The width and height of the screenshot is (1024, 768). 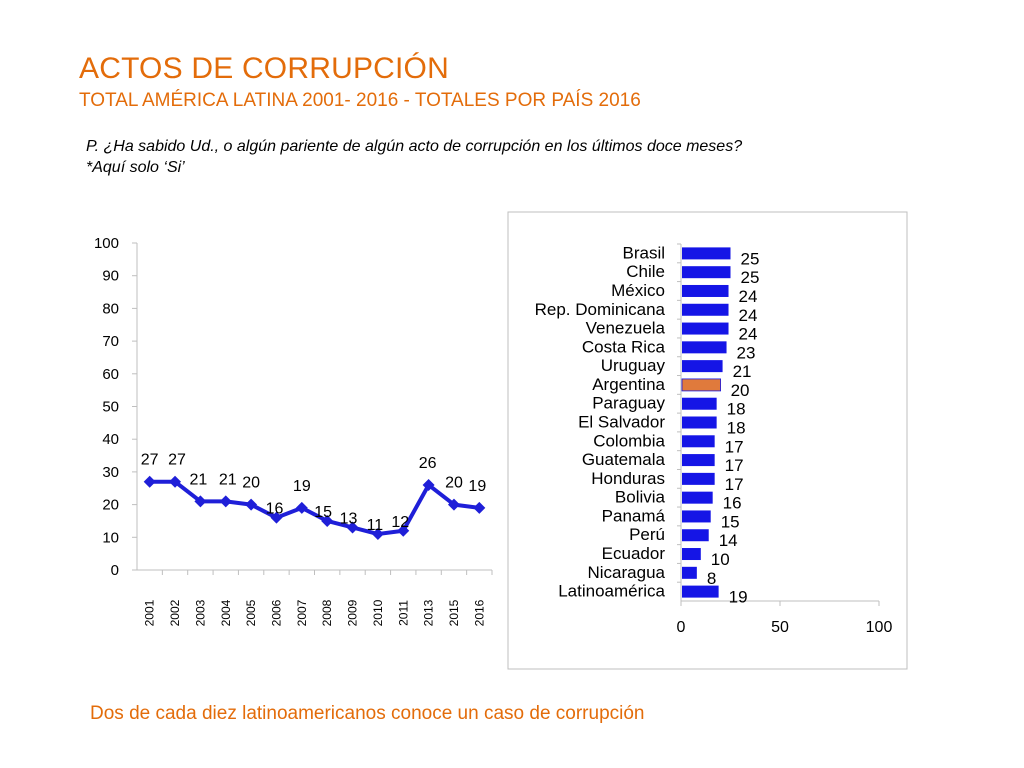 I want to click on bar-value-label: 15, so click(x=730, y=521).